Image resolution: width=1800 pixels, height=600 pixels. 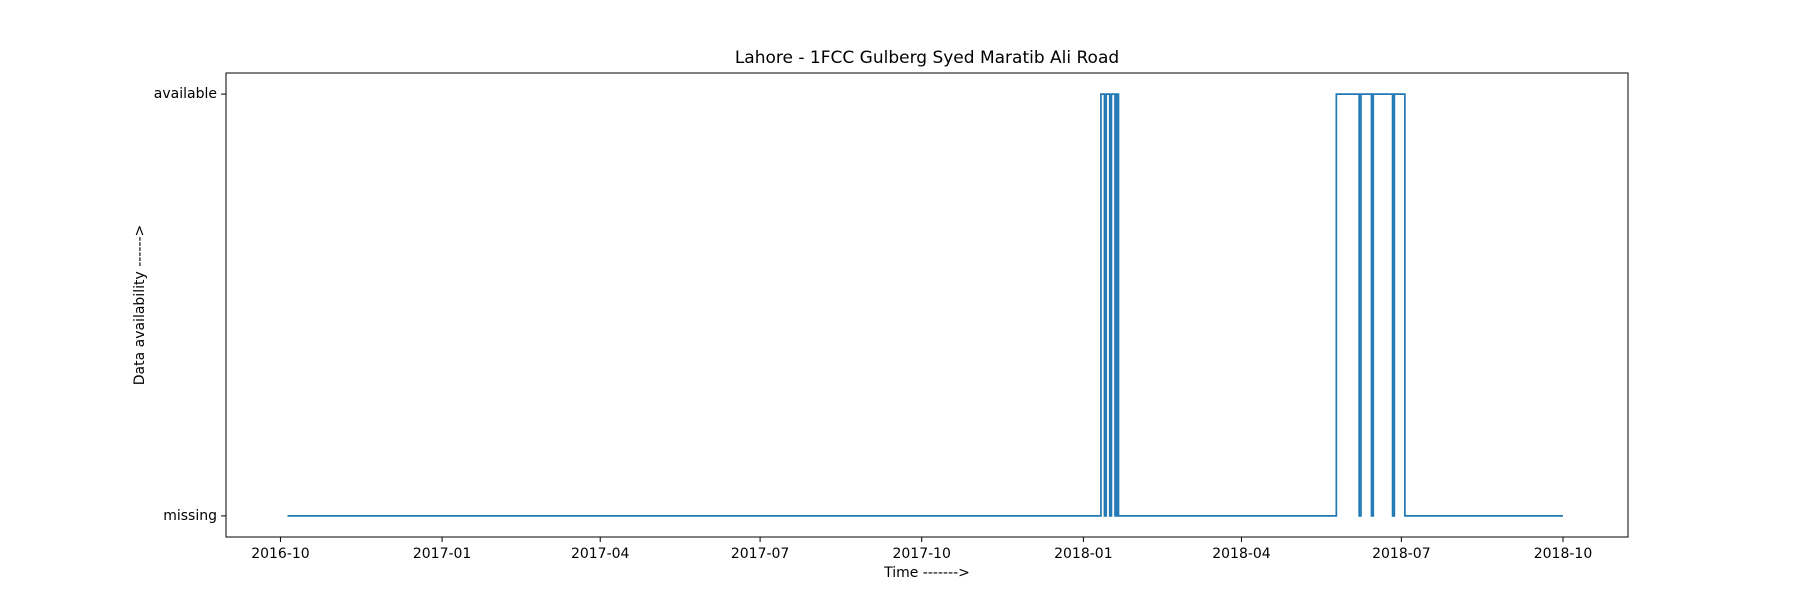 I want to click on x-tick-label: 2018-01, so click(x=1083, y=554).